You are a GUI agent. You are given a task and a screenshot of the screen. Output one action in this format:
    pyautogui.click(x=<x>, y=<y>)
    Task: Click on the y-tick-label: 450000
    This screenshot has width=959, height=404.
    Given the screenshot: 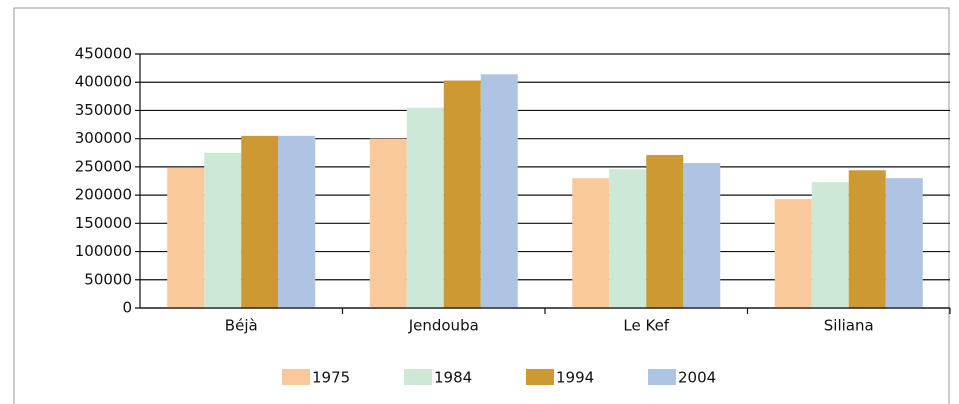 What is the action you would take?
    pyautogui.click(x=103, y=54)
    